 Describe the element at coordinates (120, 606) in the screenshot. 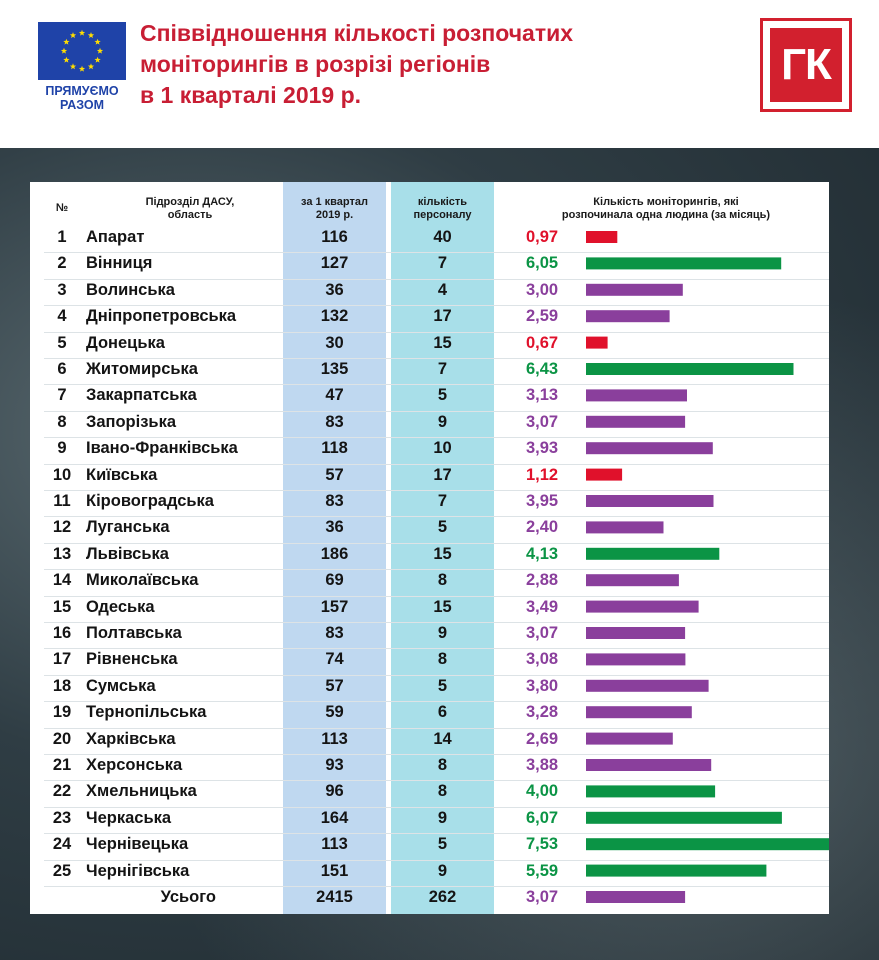

I see `region-name: Одеська` at that location.